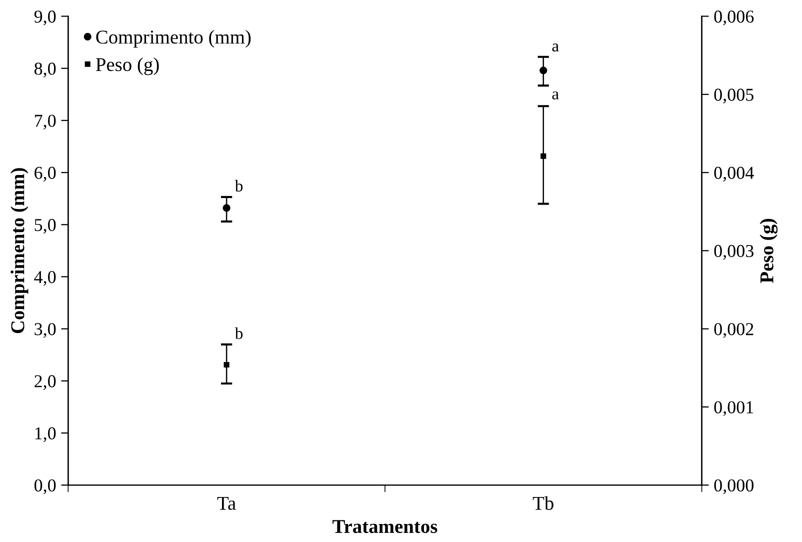 This screenshot has height=542, width=802. I want to click on y-tick-label: 7,0, so click(45, 122).